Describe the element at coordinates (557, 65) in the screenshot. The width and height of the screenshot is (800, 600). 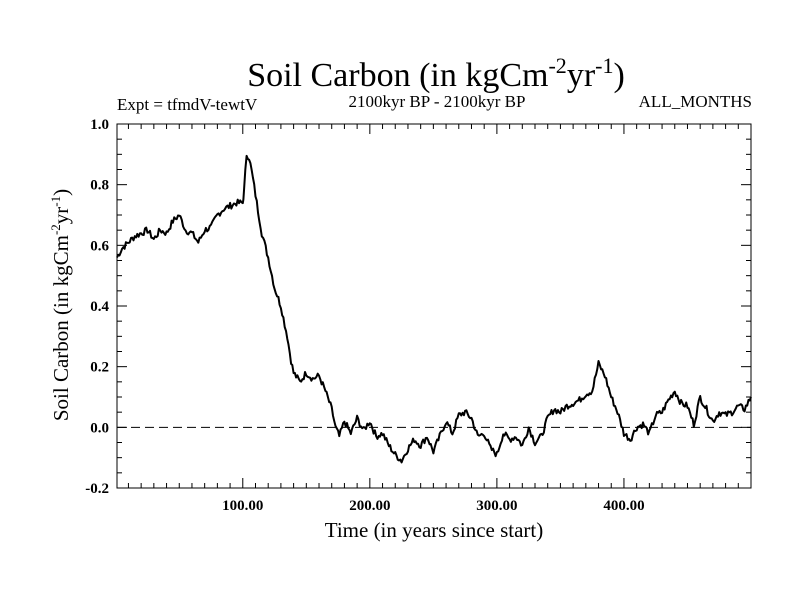
I see `title-sup1: -2` at that location.